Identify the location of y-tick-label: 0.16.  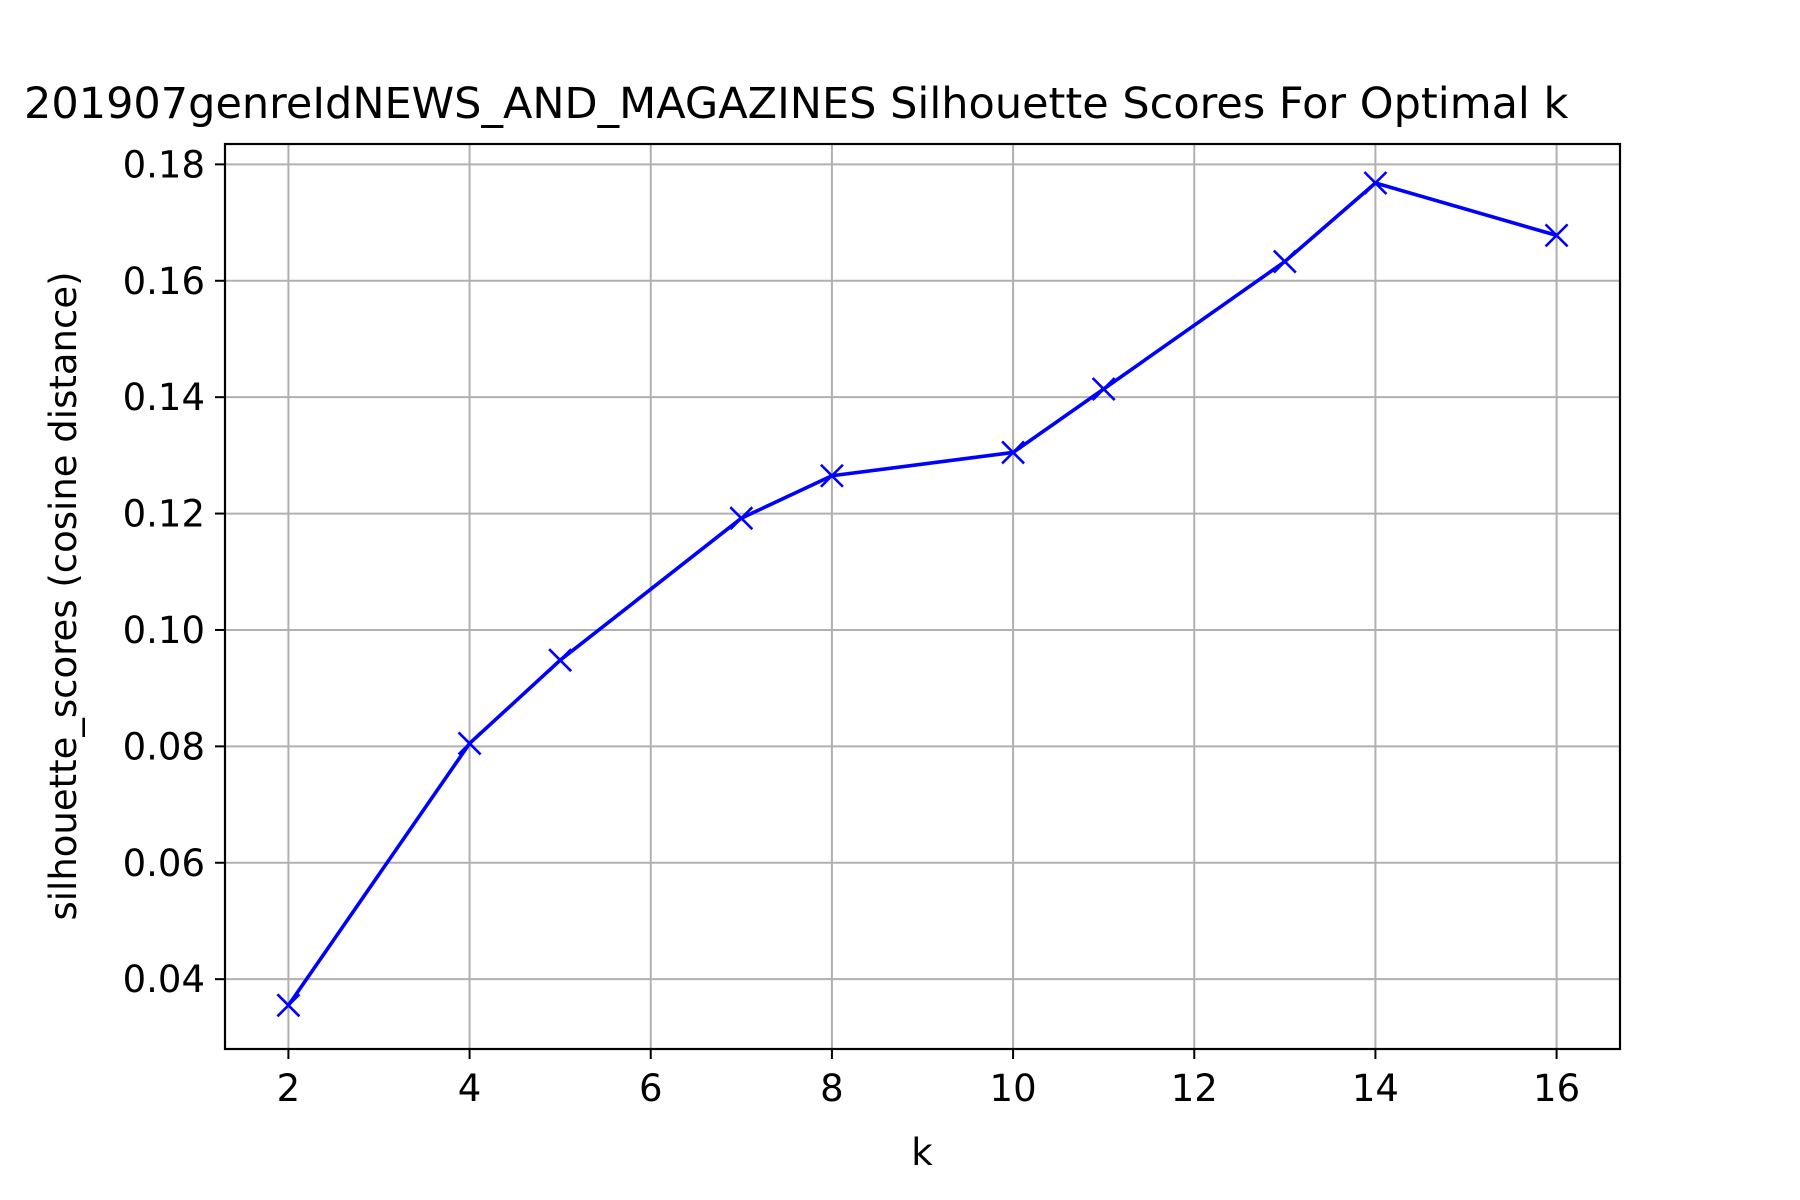
(164, 281).